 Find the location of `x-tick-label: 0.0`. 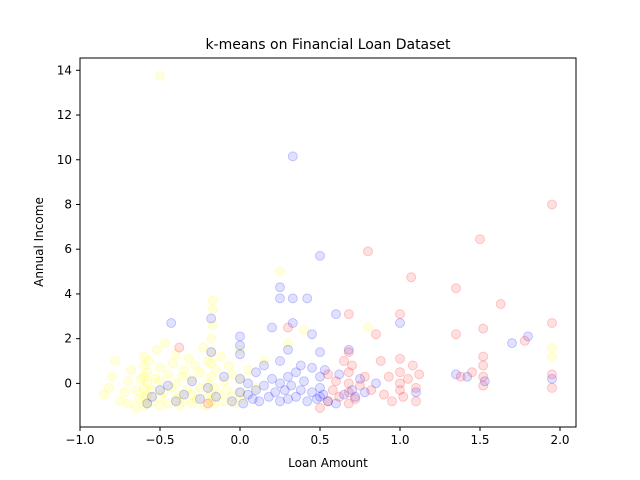

x-tick-label: 0.0 is located at coordinates (239, 440).